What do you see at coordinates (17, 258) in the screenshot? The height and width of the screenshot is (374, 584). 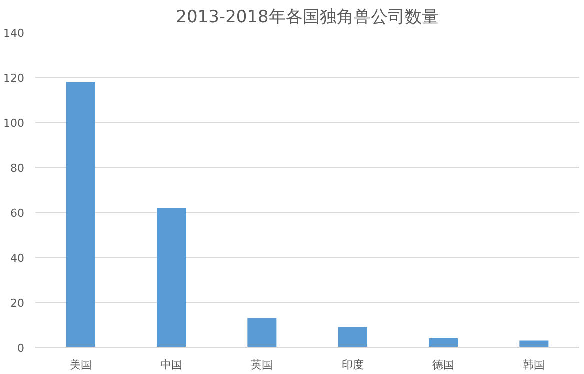 I see `y-tick-label: 40` at bounding box center [17, 258].